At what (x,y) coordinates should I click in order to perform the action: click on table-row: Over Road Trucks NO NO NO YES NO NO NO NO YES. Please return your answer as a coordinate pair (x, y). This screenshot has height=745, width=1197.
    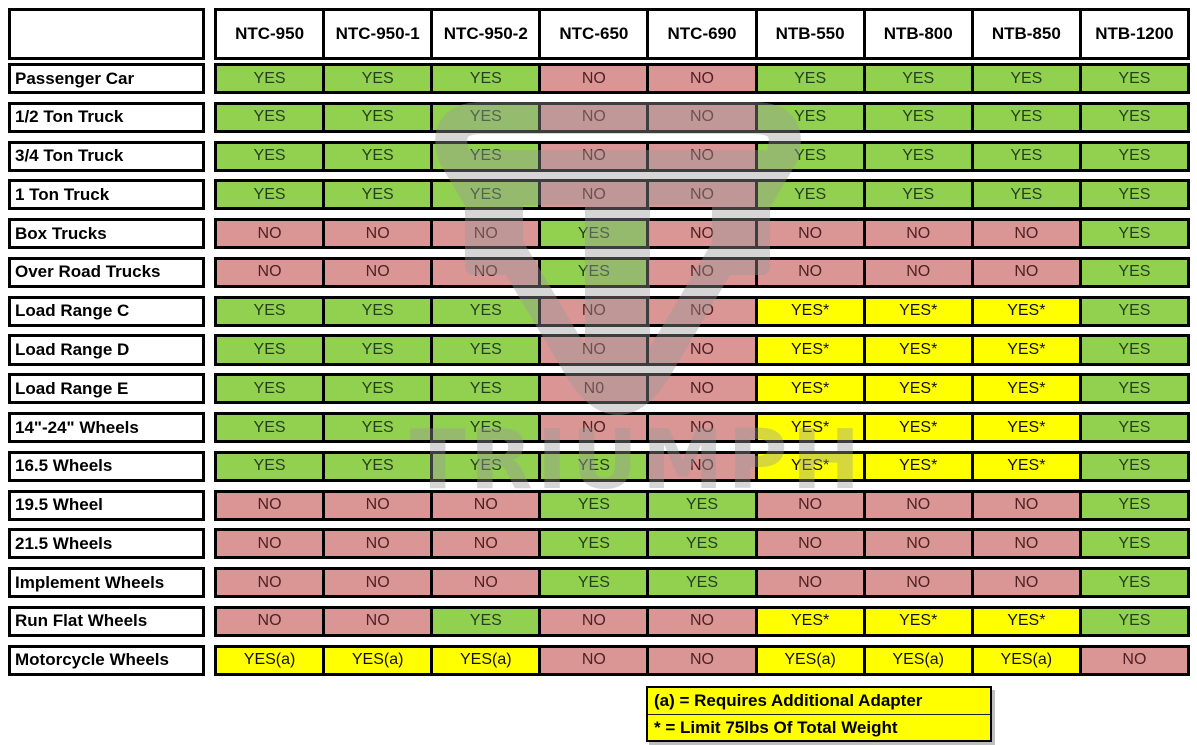
    Looking at the image, I should click on (599, 272).